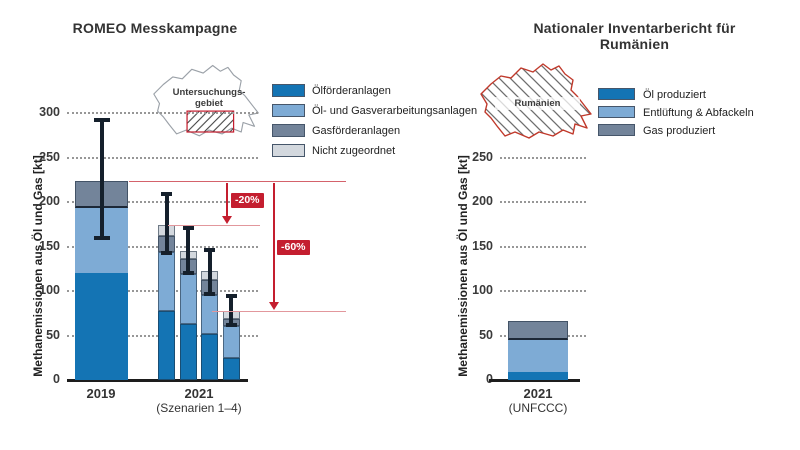 This screenshot has width=800, height=450. I want to click on annotation-baseline, so click(237, 181).